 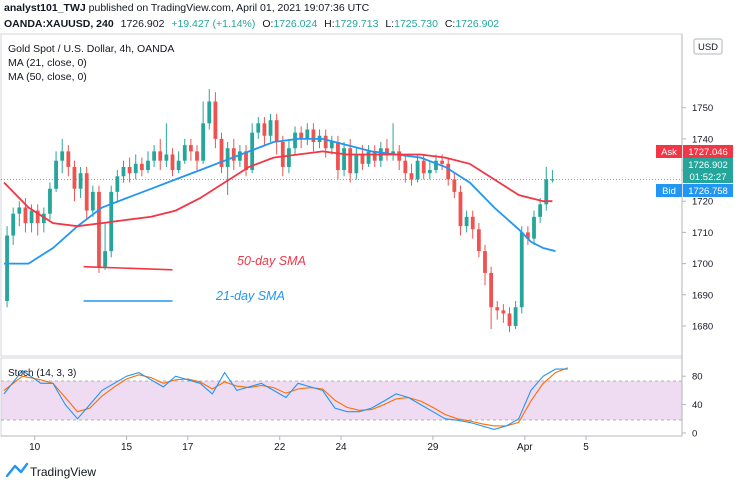 I want to click on time-tick-label: 24, so click(x=341, y=447).